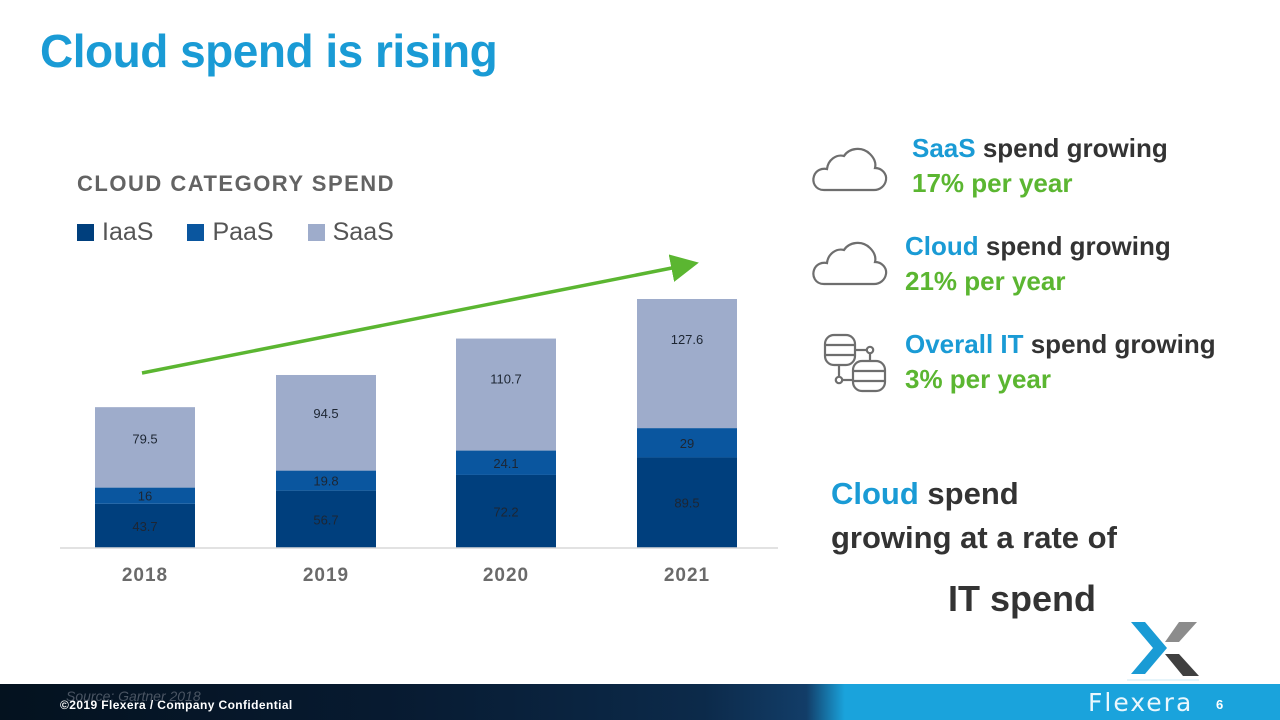 This screenshot has height=720, width=1280. Describe the element at coordinates (1220, 704) in the screenshot. I see `page-number: 6` at that location.